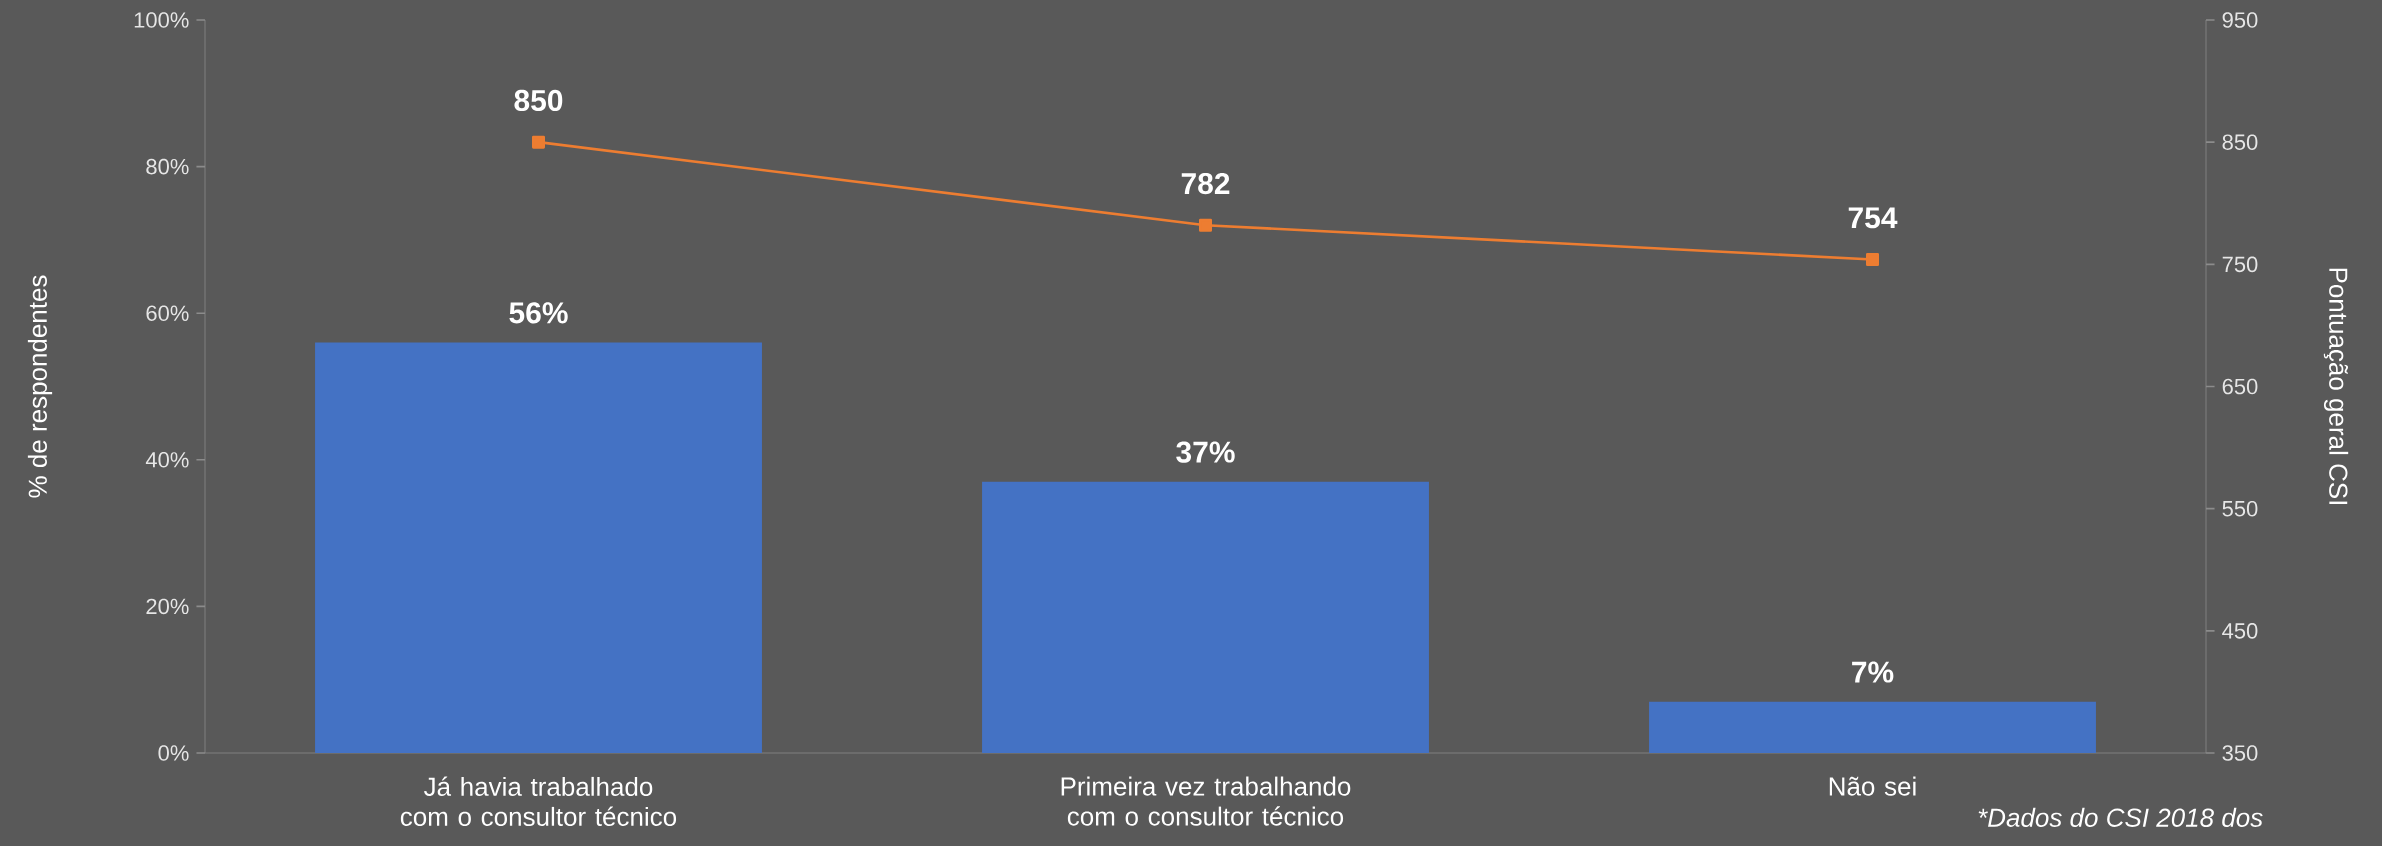 This screenshot has width=2382, height=846. I want to click on y-tick-label: 40%, so click(167, 460).